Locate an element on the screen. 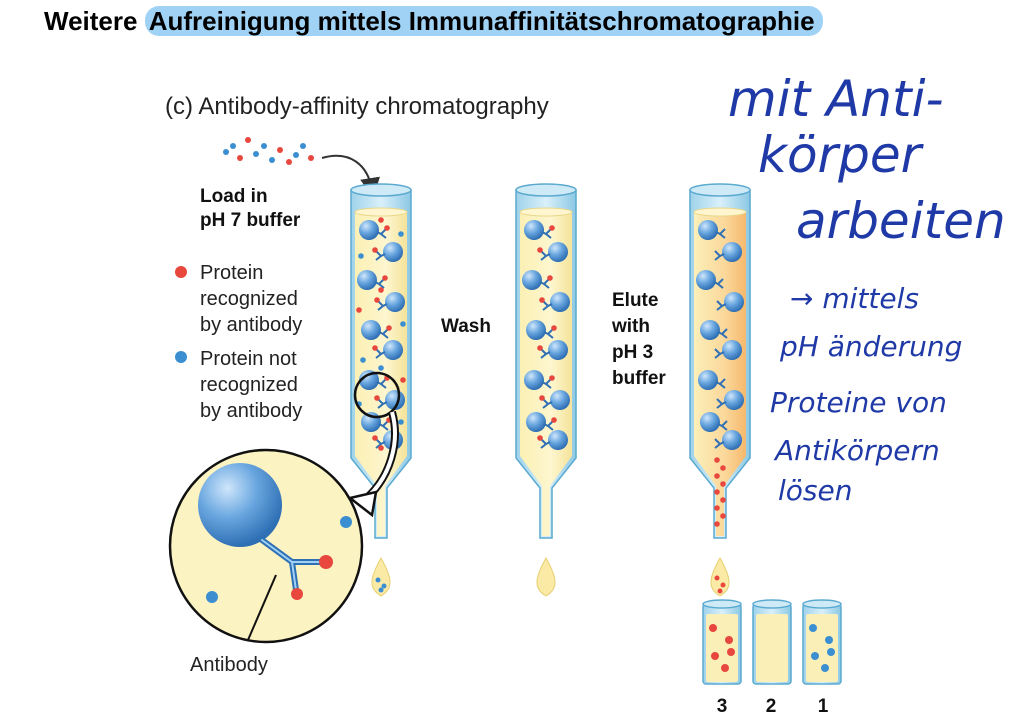 The width and height of the screenshot is (1024, 721). antibody-highlight is located at coordinates (293, 565).